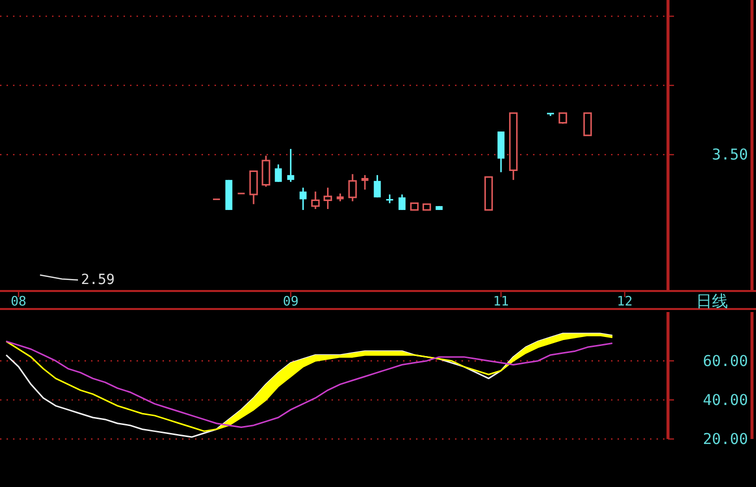 Image resolution: width=756 pixels, height=487 pixels. What do you see at coordinates (18, 302) in the screenshot?
I see `x-tick-label: 08` at bounding box center [18, 302].